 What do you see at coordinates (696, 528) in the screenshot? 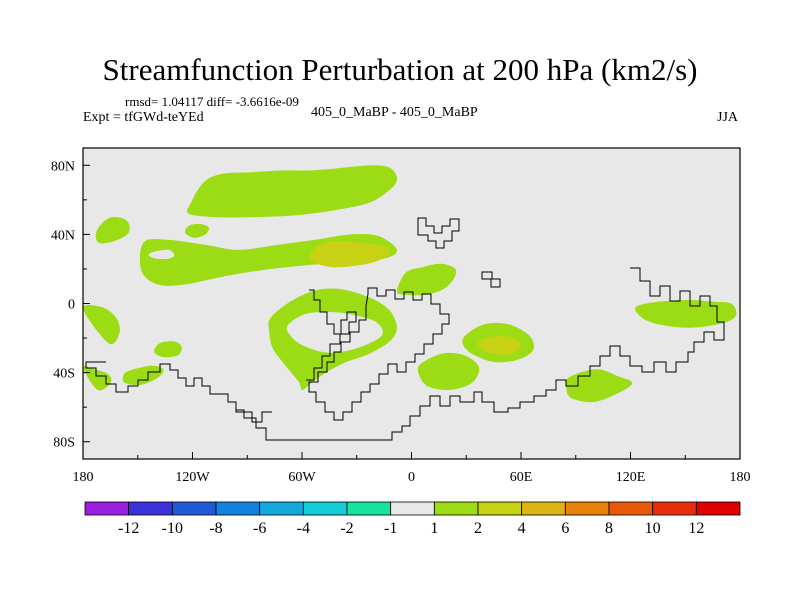
I see `colorbar-label: 12` at bounding box center [696, 528].